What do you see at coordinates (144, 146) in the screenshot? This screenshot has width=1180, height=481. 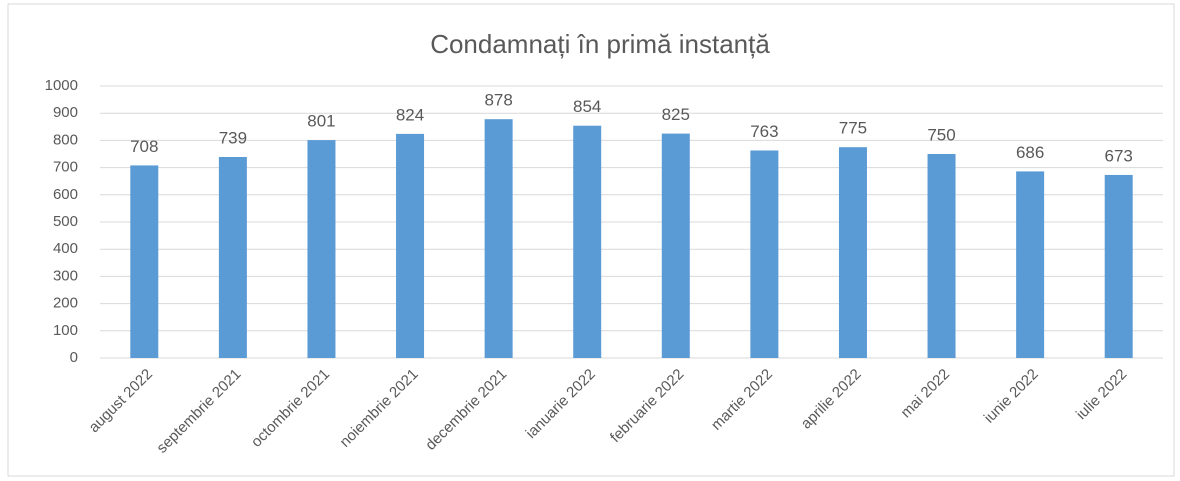 I see `data-label: 708` at bounding box center [144, 146].